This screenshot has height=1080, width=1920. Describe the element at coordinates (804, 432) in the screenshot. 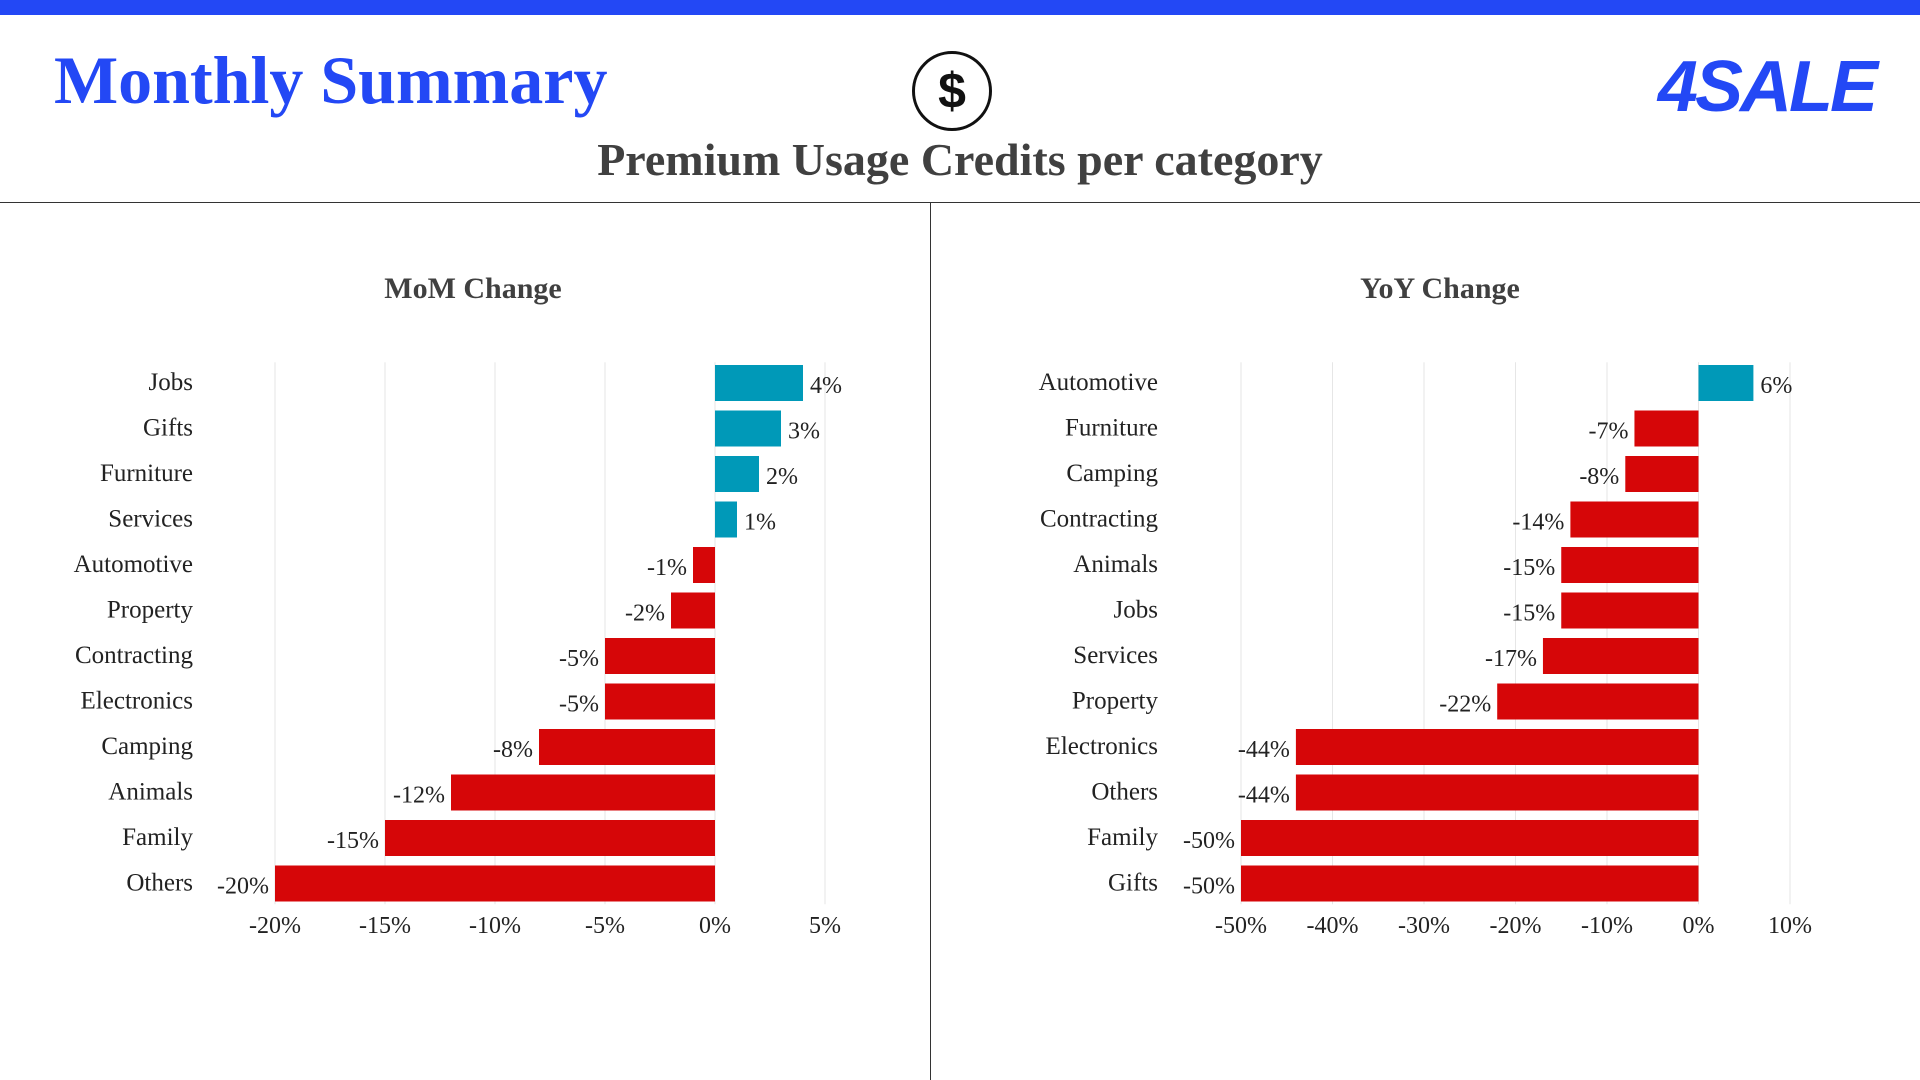

I see `data-label: 3%` at that location.